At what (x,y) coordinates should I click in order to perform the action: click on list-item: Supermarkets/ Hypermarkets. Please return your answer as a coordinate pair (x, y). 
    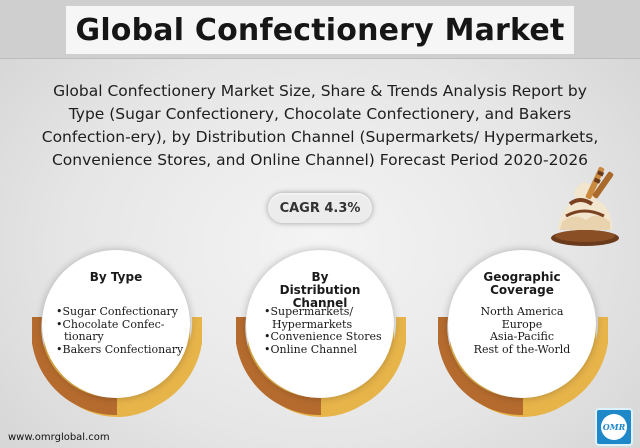
    Looking at the image, I should click on (331, 318).